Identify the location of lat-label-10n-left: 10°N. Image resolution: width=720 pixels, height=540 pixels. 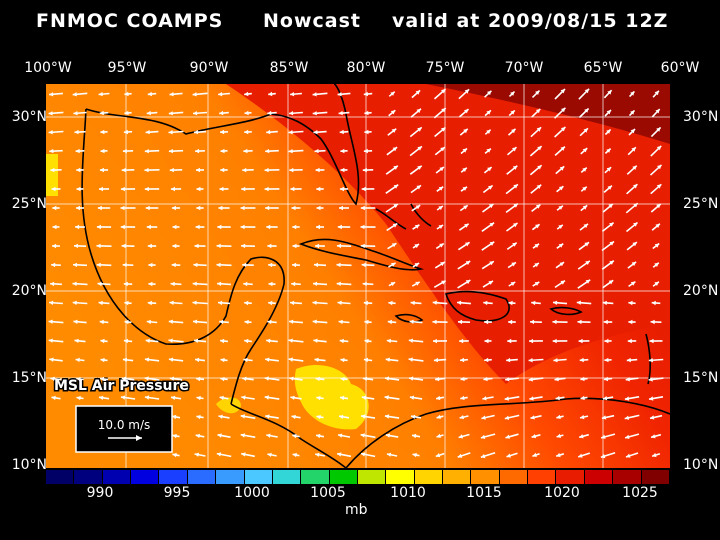
(29, 465).